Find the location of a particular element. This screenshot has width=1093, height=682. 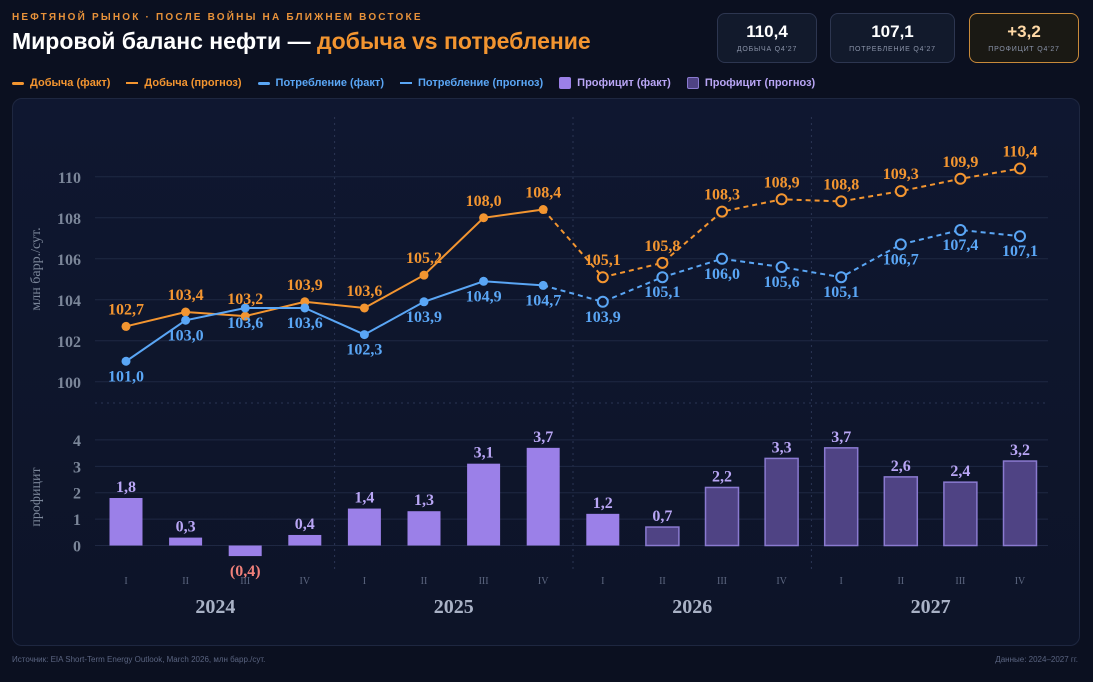

surplus-data-label: 2,4 is located at coordinates (960, 471).